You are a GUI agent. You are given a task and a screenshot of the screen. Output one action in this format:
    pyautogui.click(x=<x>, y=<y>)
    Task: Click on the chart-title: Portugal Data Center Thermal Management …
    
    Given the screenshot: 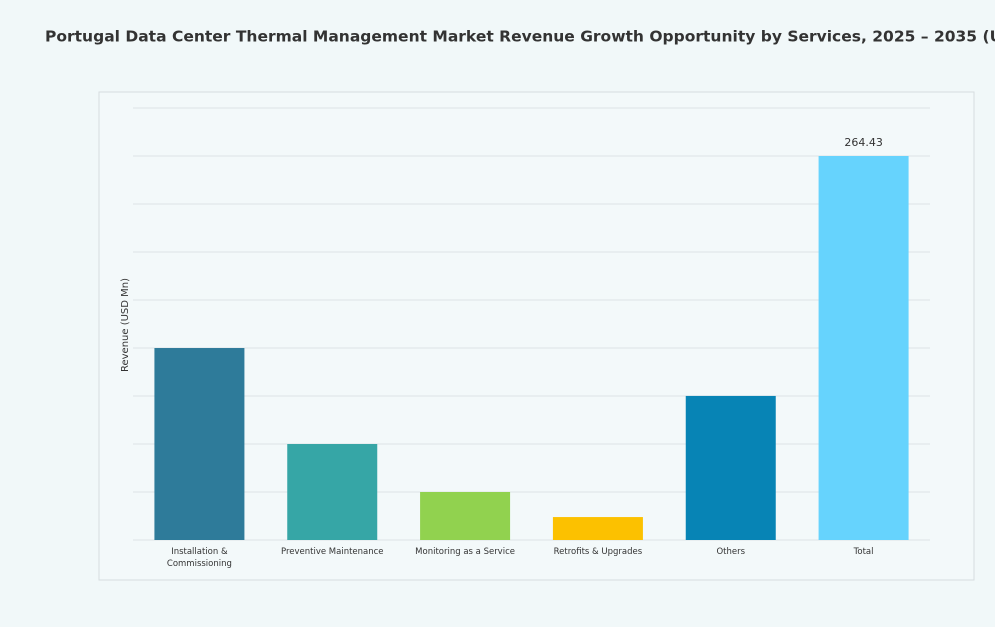 What is the action you would take?
    pyautogui.click(x=520, y=37)
    